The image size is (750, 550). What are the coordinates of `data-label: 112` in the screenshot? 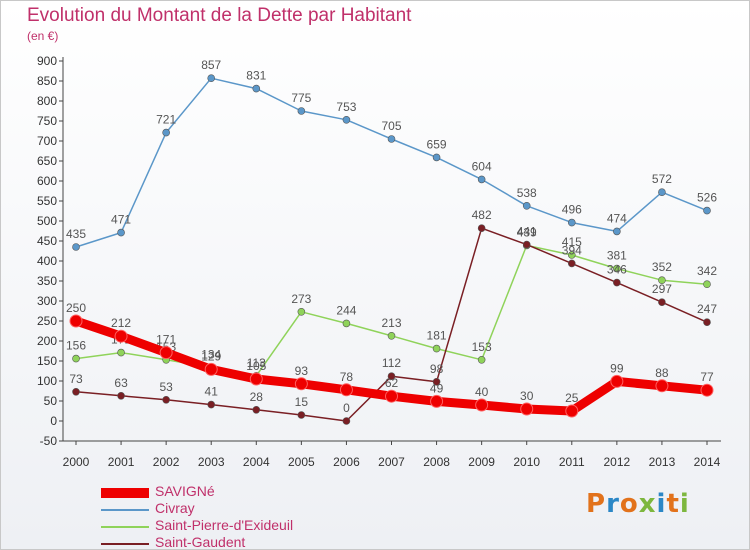 It's located at (391, 363).